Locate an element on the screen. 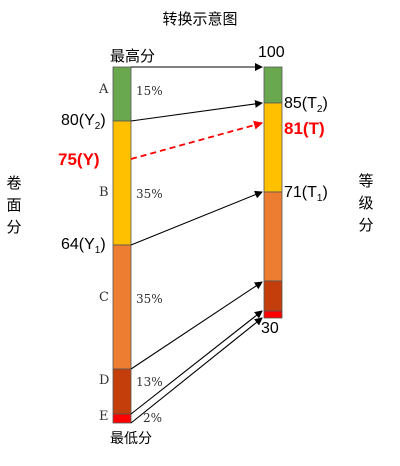 This screenshot has width=400, height=466. grade-t-label: 81(T) is located at coordinates (304, 128).